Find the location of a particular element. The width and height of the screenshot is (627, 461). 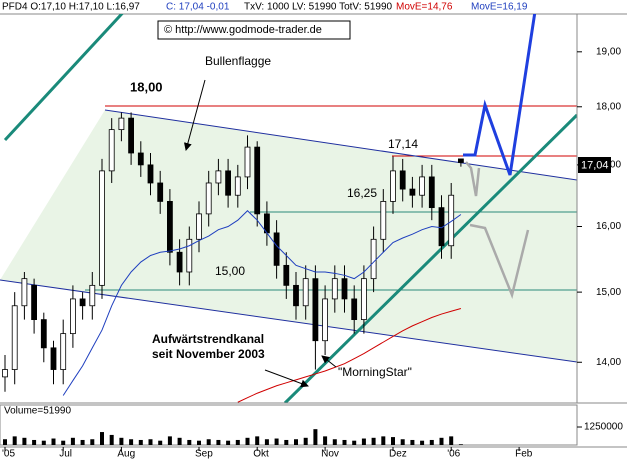

y-tick-label: 16,00 is located at coordinates (608, 226).